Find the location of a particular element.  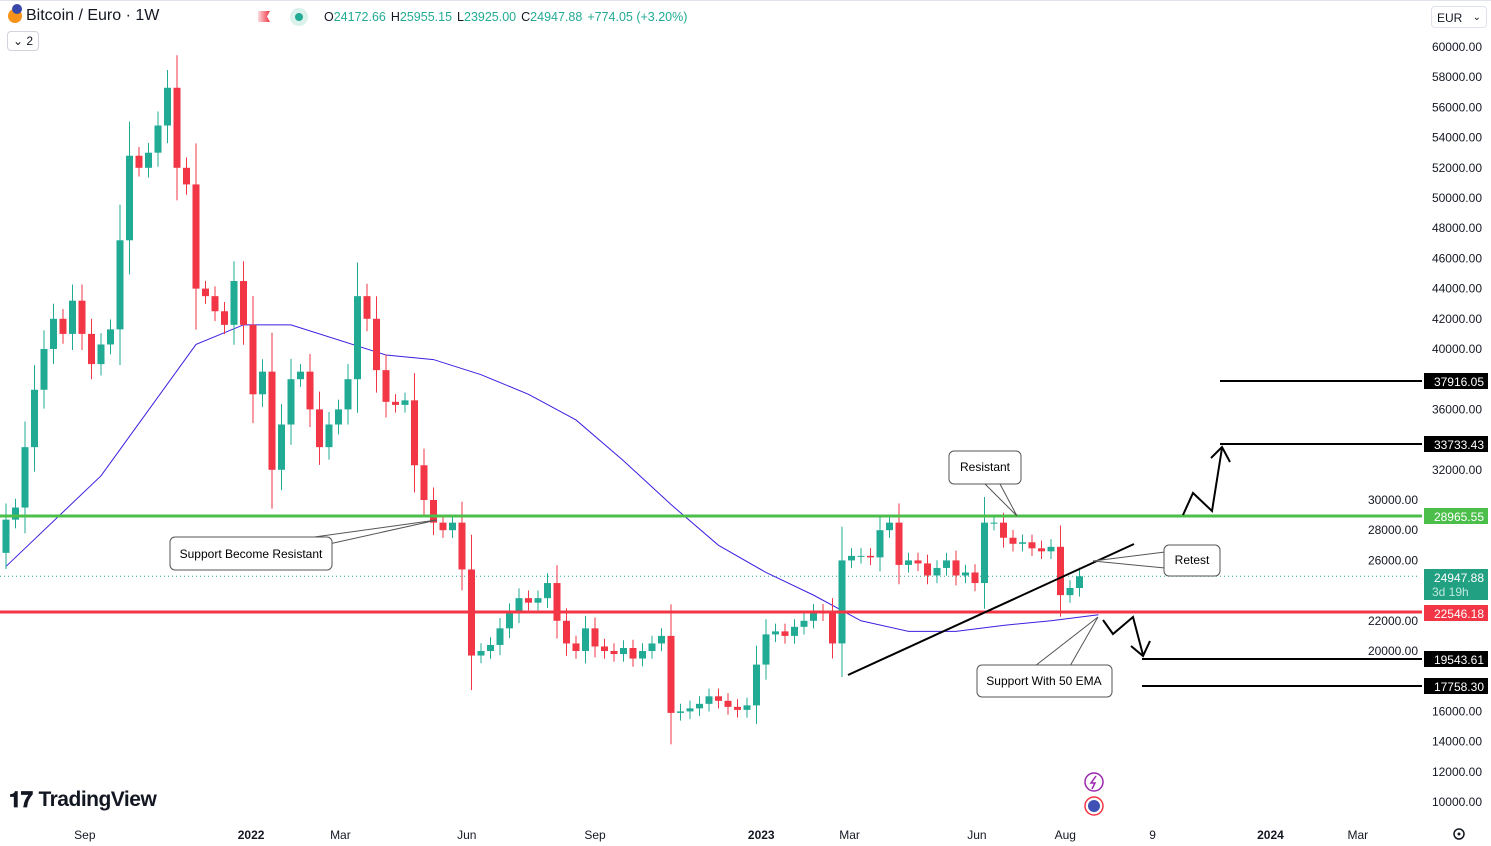

market-status-icon is located at coordinates (299, 17).